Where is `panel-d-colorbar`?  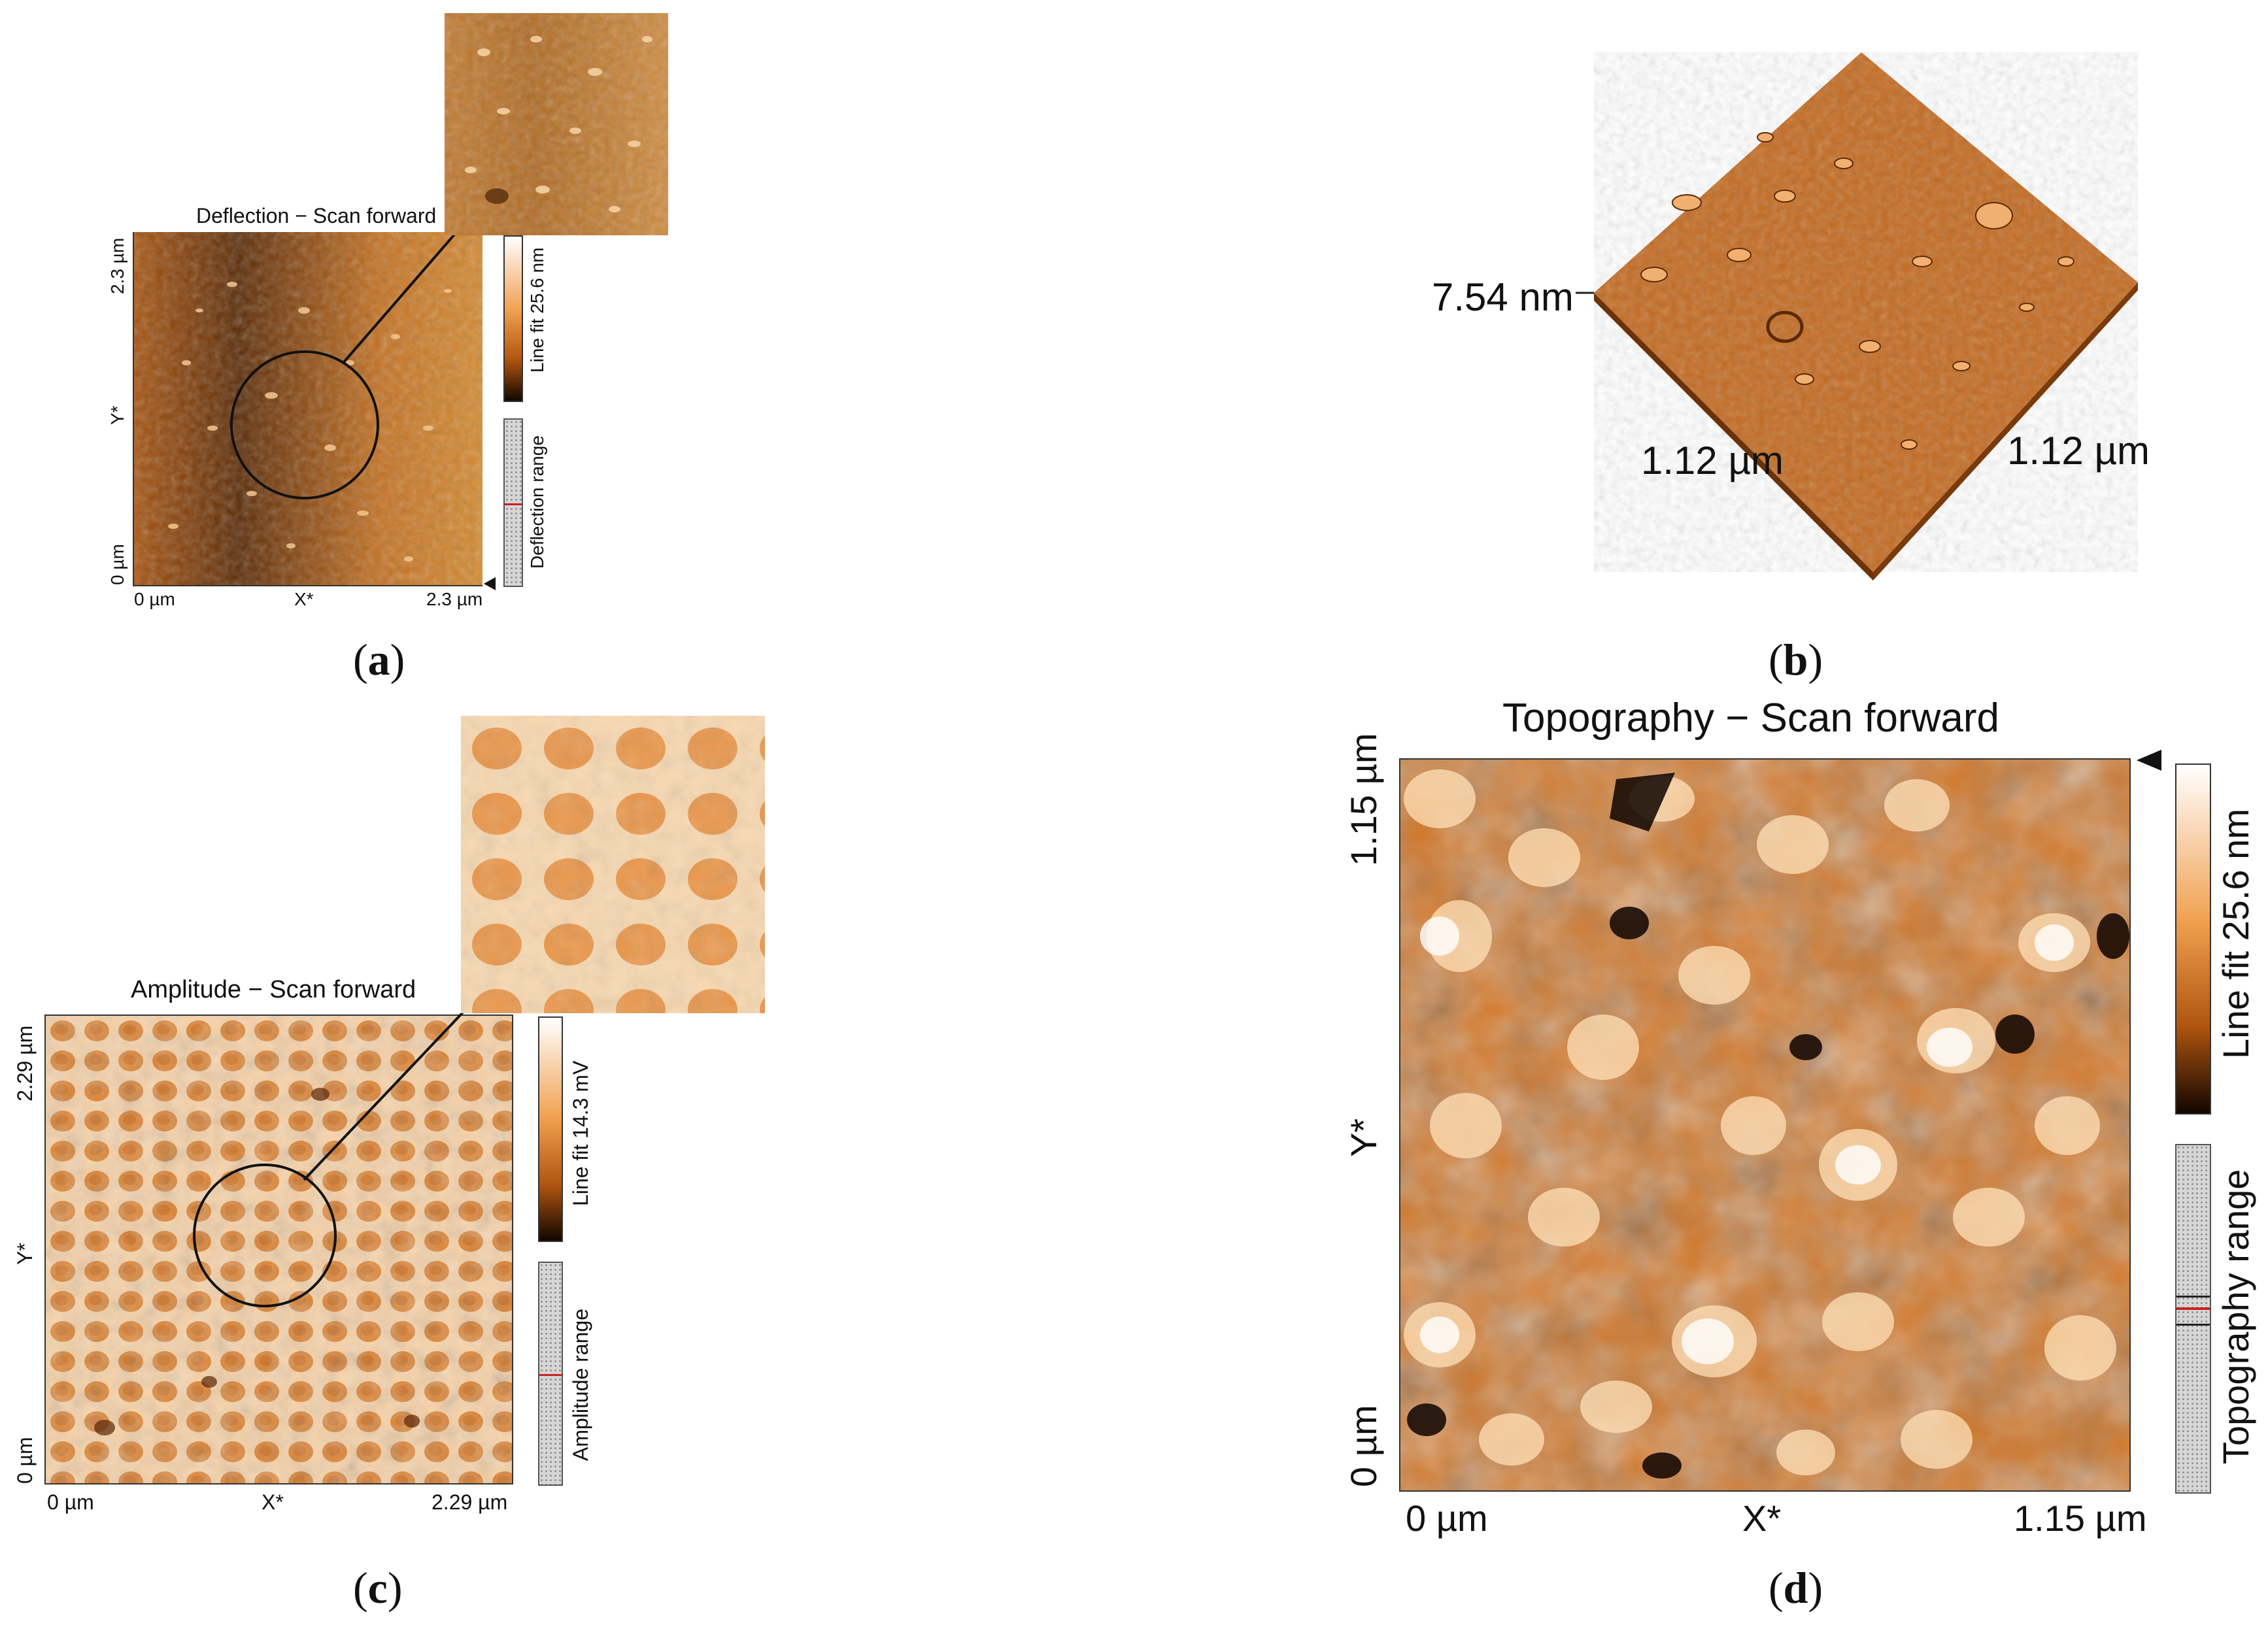 panel-d-colorbar is located at coordinates (2193, 939).